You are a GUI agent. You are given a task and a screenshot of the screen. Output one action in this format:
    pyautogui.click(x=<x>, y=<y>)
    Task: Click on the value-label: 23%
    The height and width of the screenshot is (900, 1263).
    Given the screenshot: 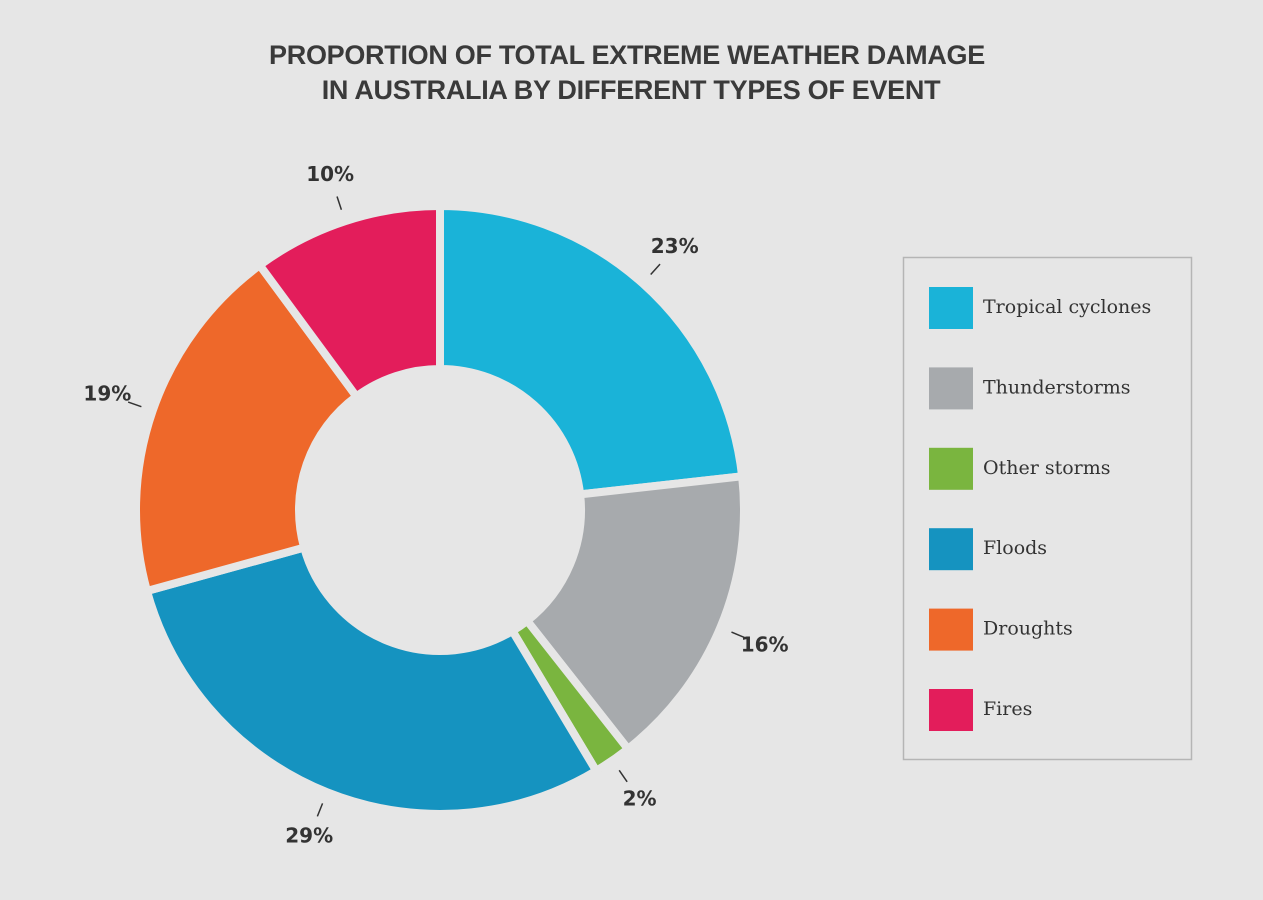 What is the action you would take?
    pyautogui.click(x=675, y=246)
    